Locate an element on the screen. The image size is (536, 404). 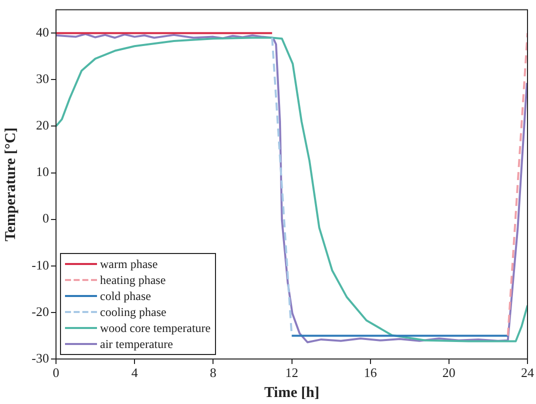
legend-label: cooling phase is located at coordinates (133, 312).